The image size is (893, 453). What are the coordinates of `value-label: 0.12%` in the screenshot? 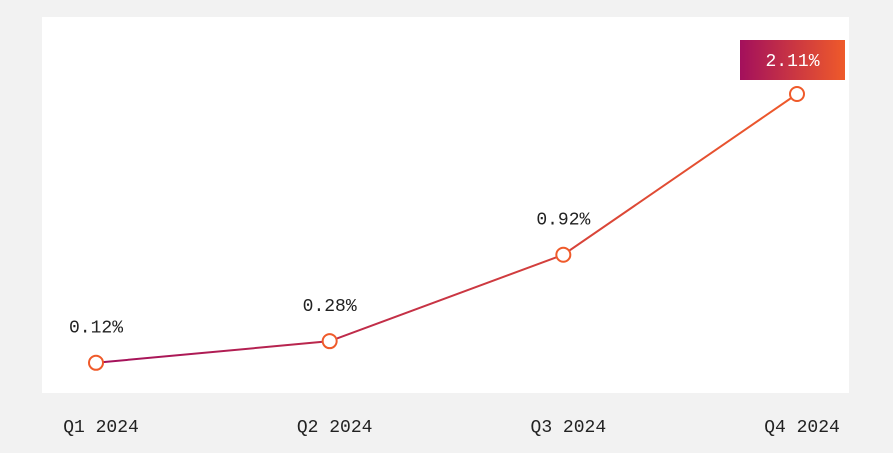 It's located at (96, 329).